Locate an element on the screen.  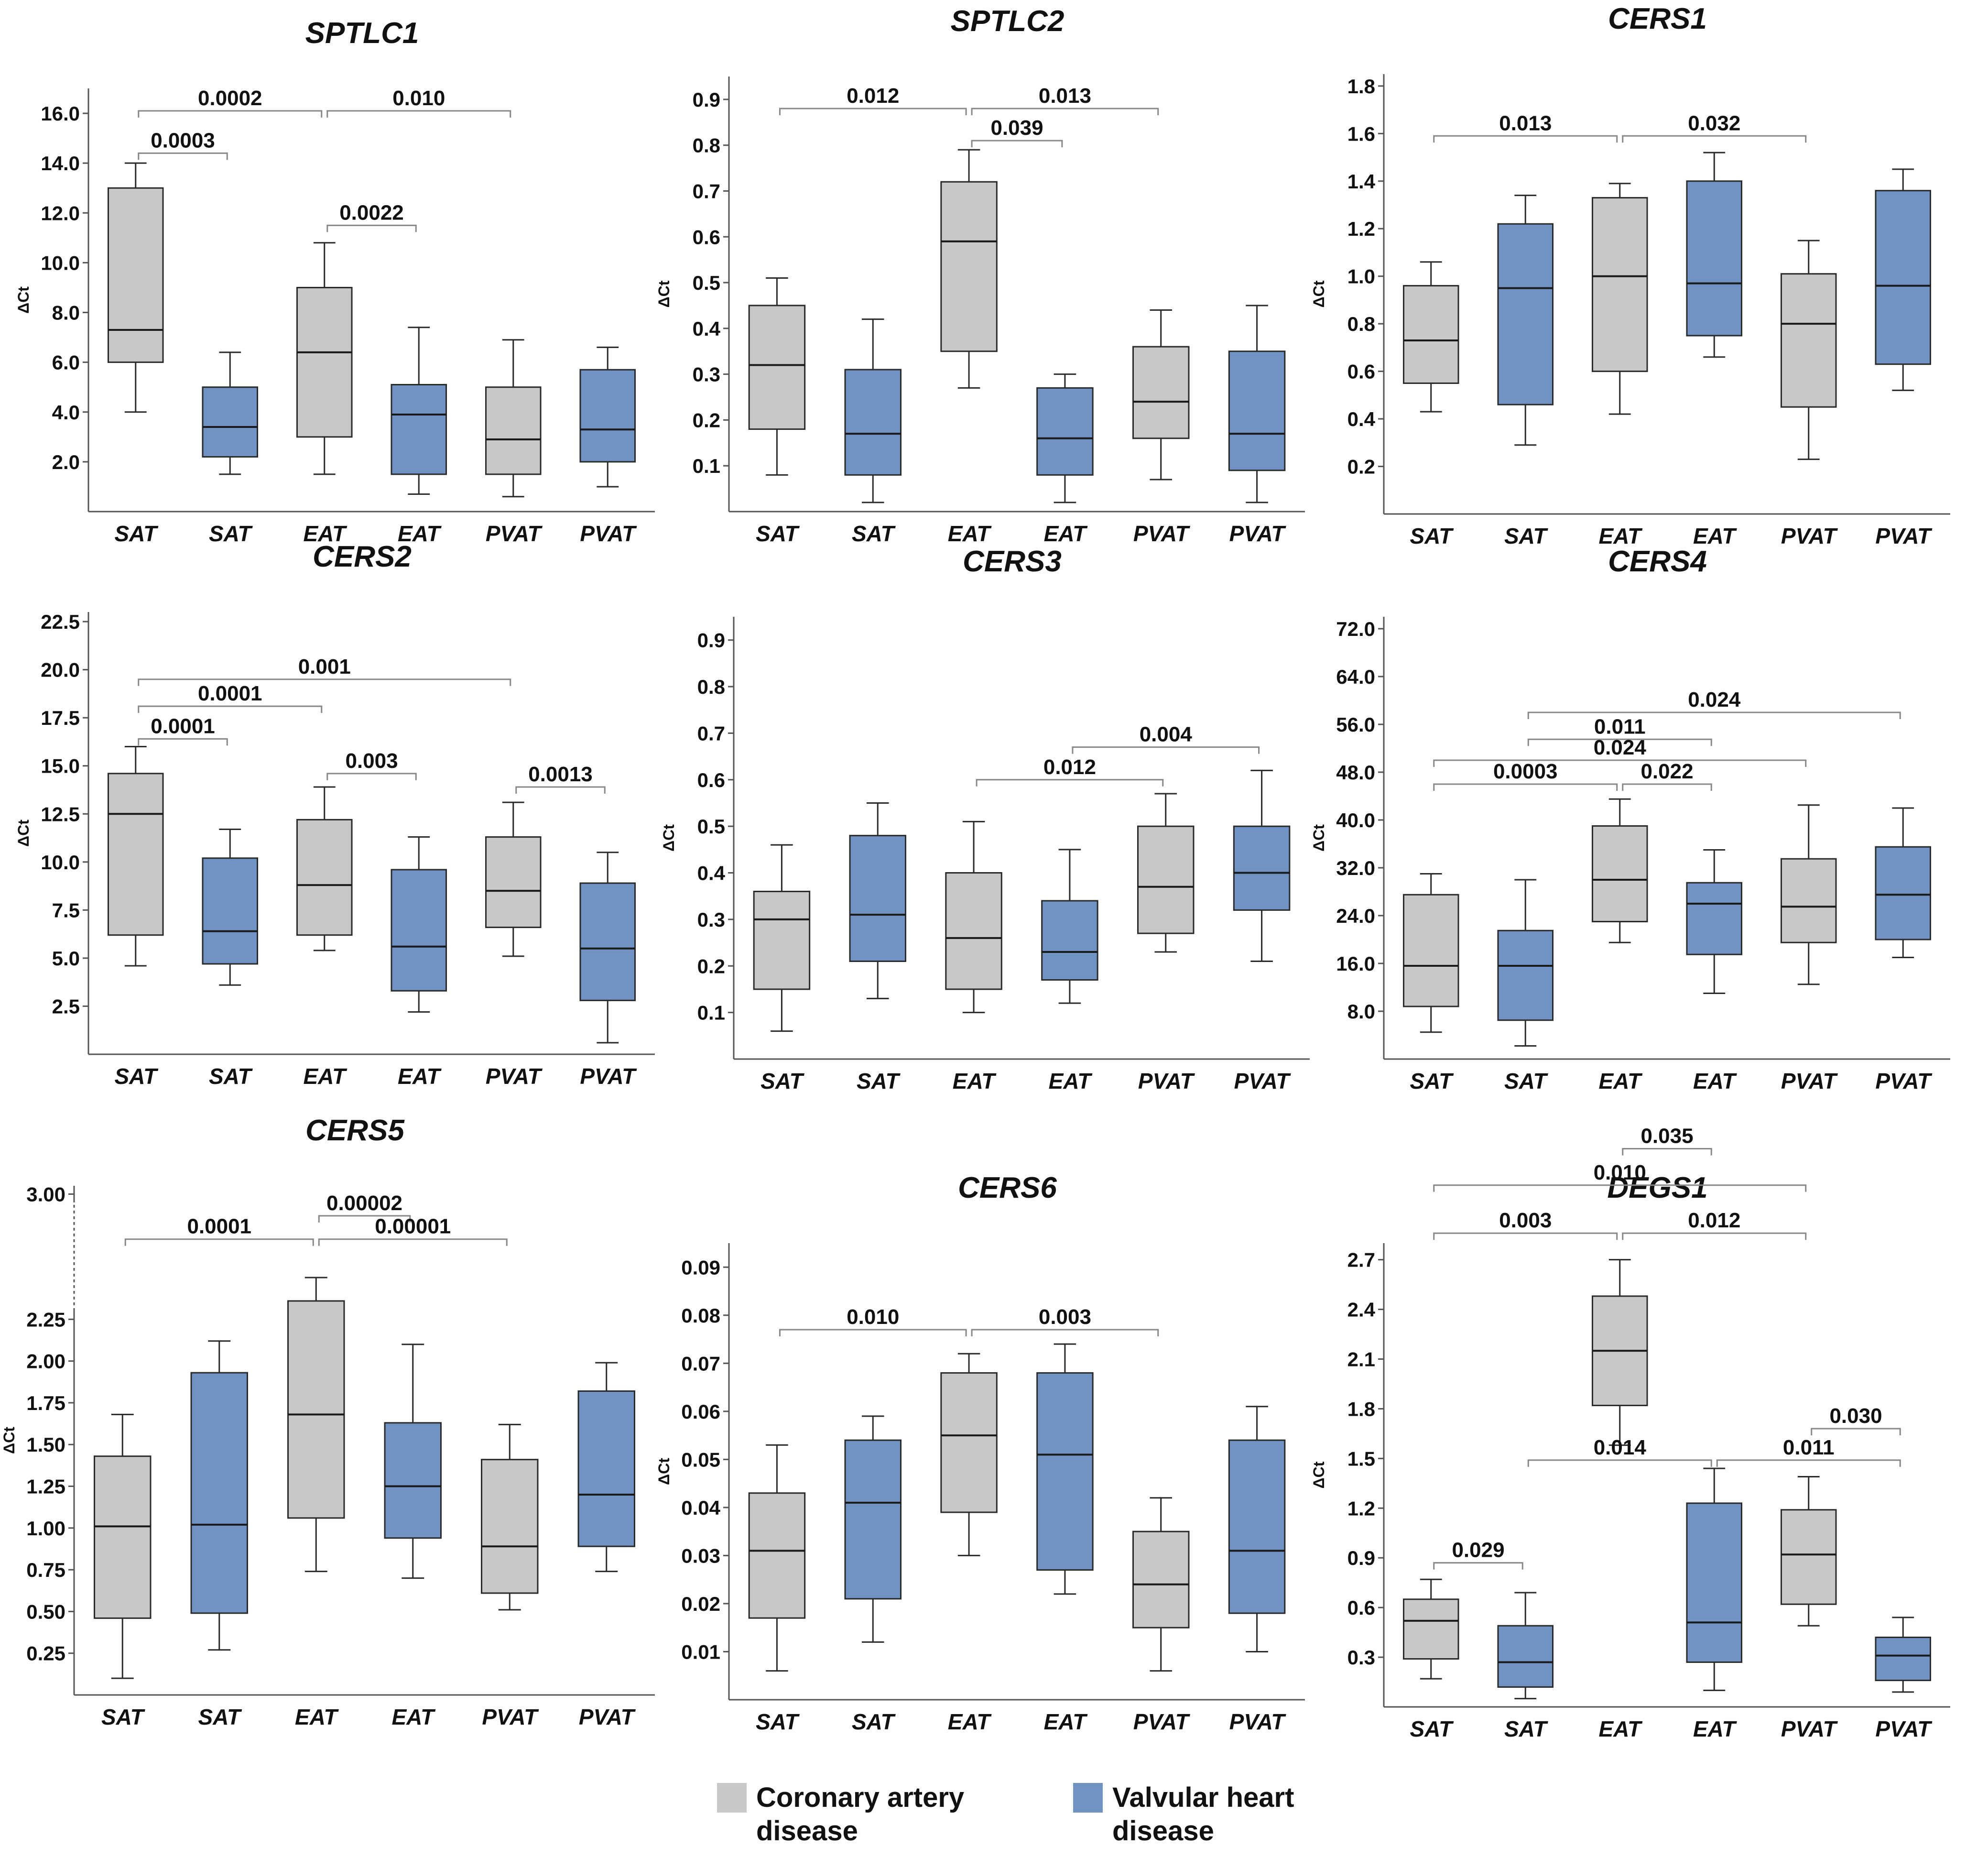
y-tick-label: 0.07 is located at coordinates (700, 1363).